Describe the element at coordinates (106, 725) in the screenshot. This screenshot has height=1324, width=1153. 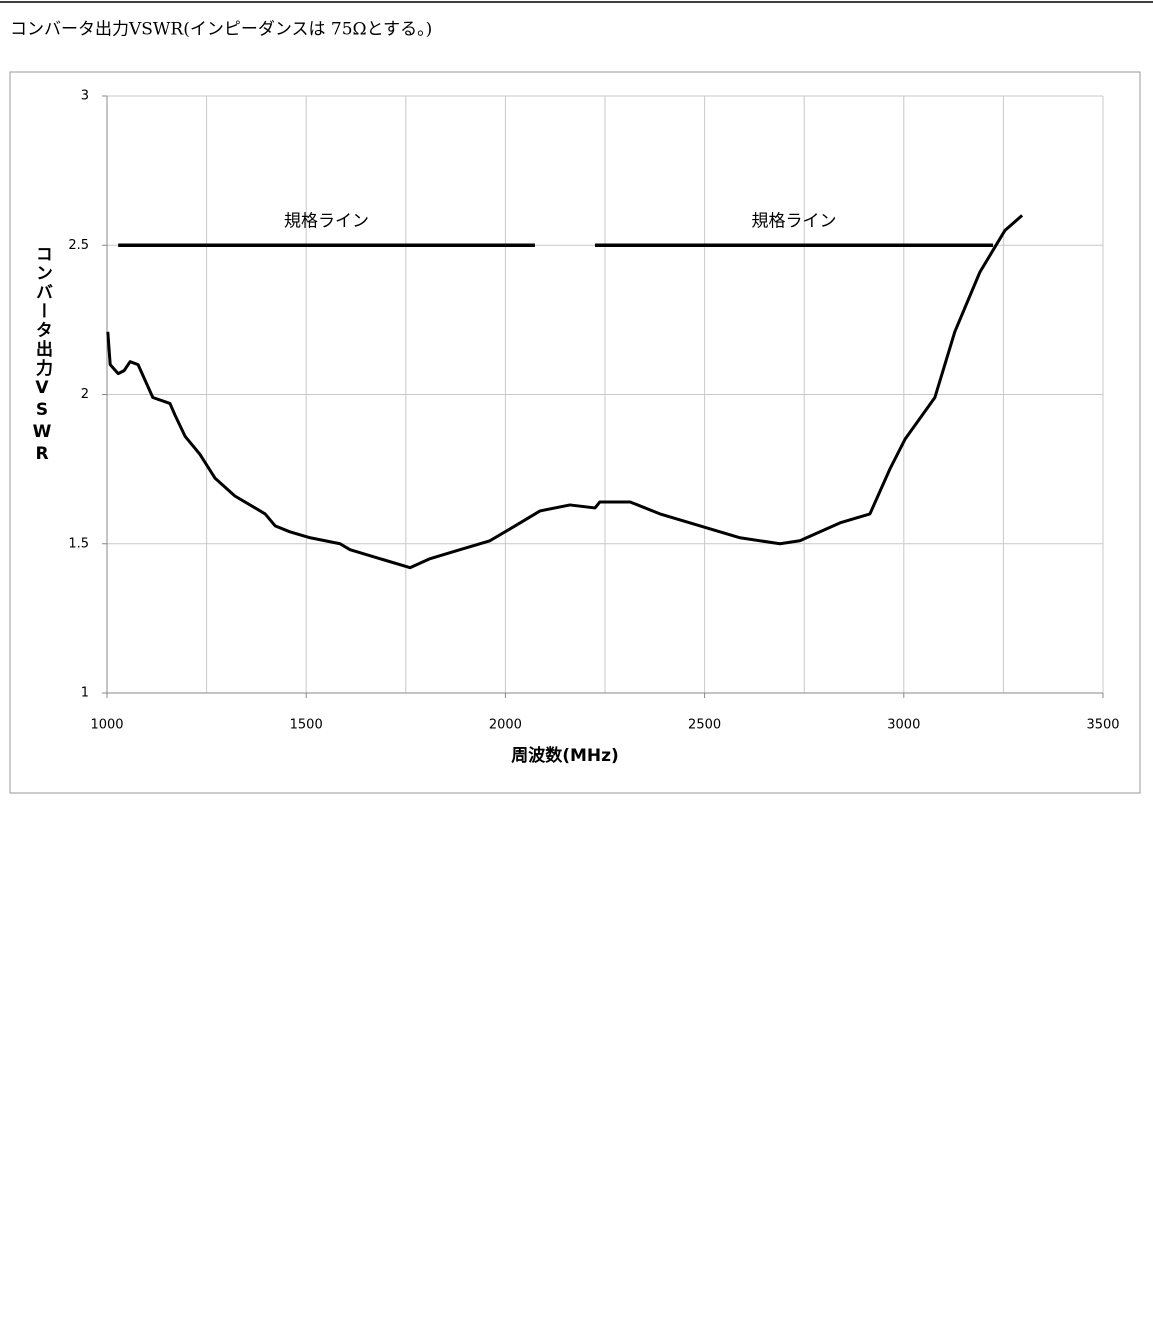
I see `x-tick-label: 1000` at that location.